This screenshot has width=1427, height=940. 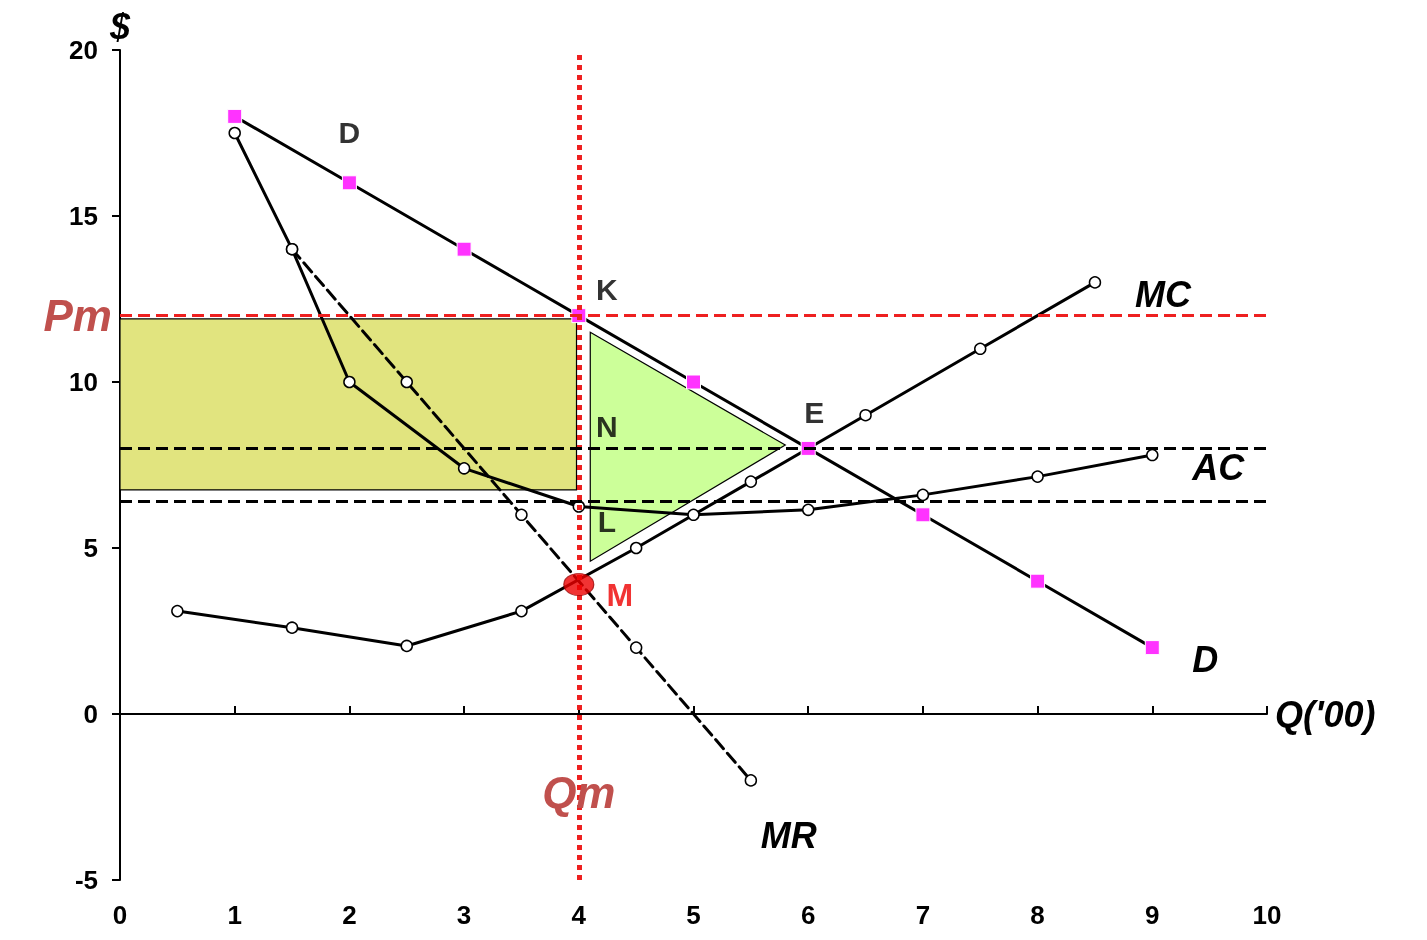 I want to click on x-tick-label: 2, so click(x=349, y=915).